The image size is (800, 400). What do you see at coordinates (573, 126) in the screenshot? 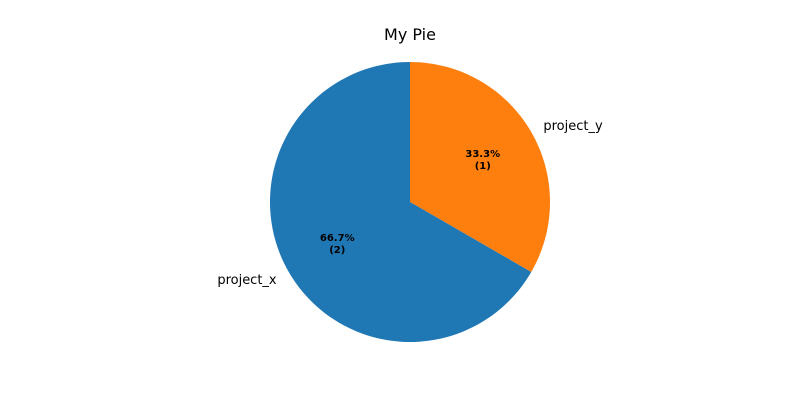
I see `slice-label-project-y: project_y` at bounding box center [573, 126].